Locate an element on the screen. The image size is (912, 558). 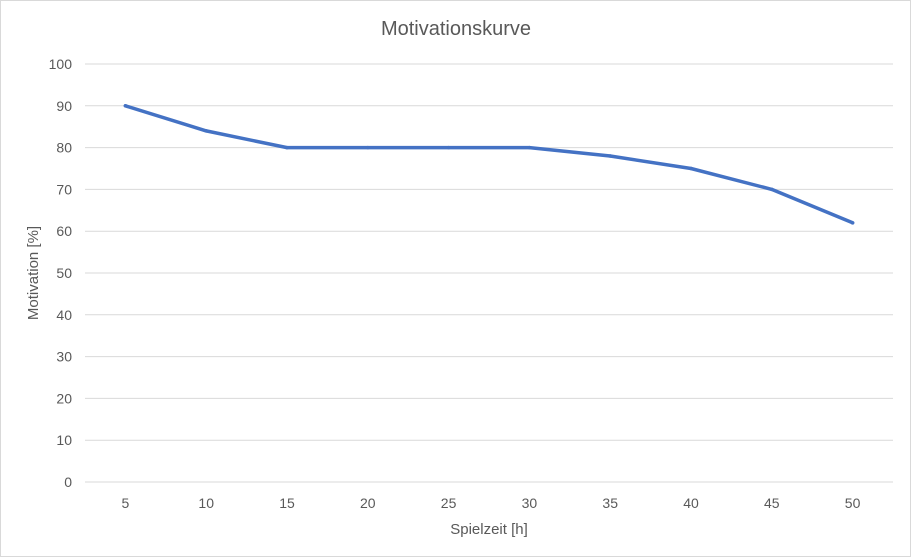
y-tick-label: 60 is located at coordinates (64, 231).